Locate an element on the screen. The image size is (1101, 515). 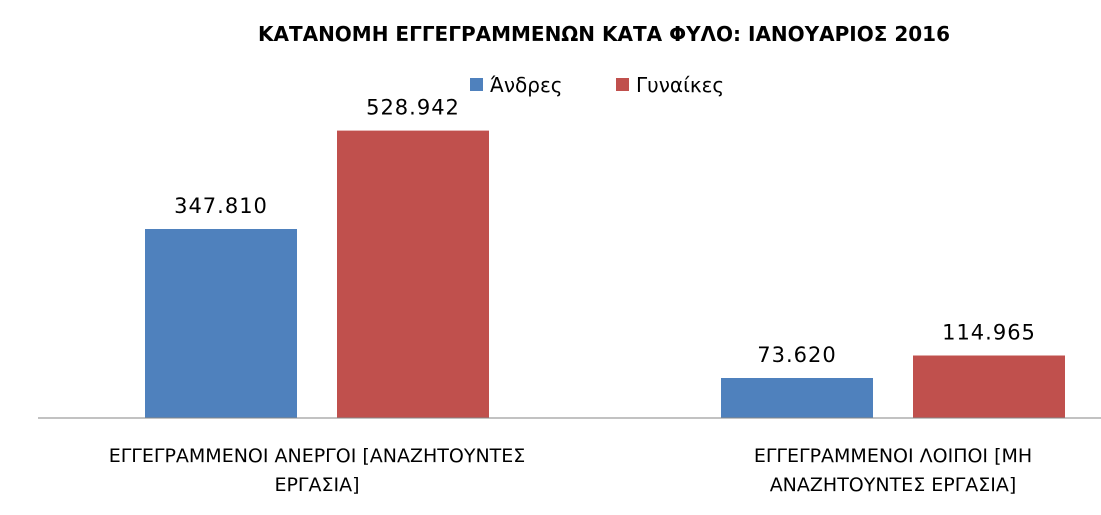
bar-andres-cat1 is located at coordinates (221, 323).